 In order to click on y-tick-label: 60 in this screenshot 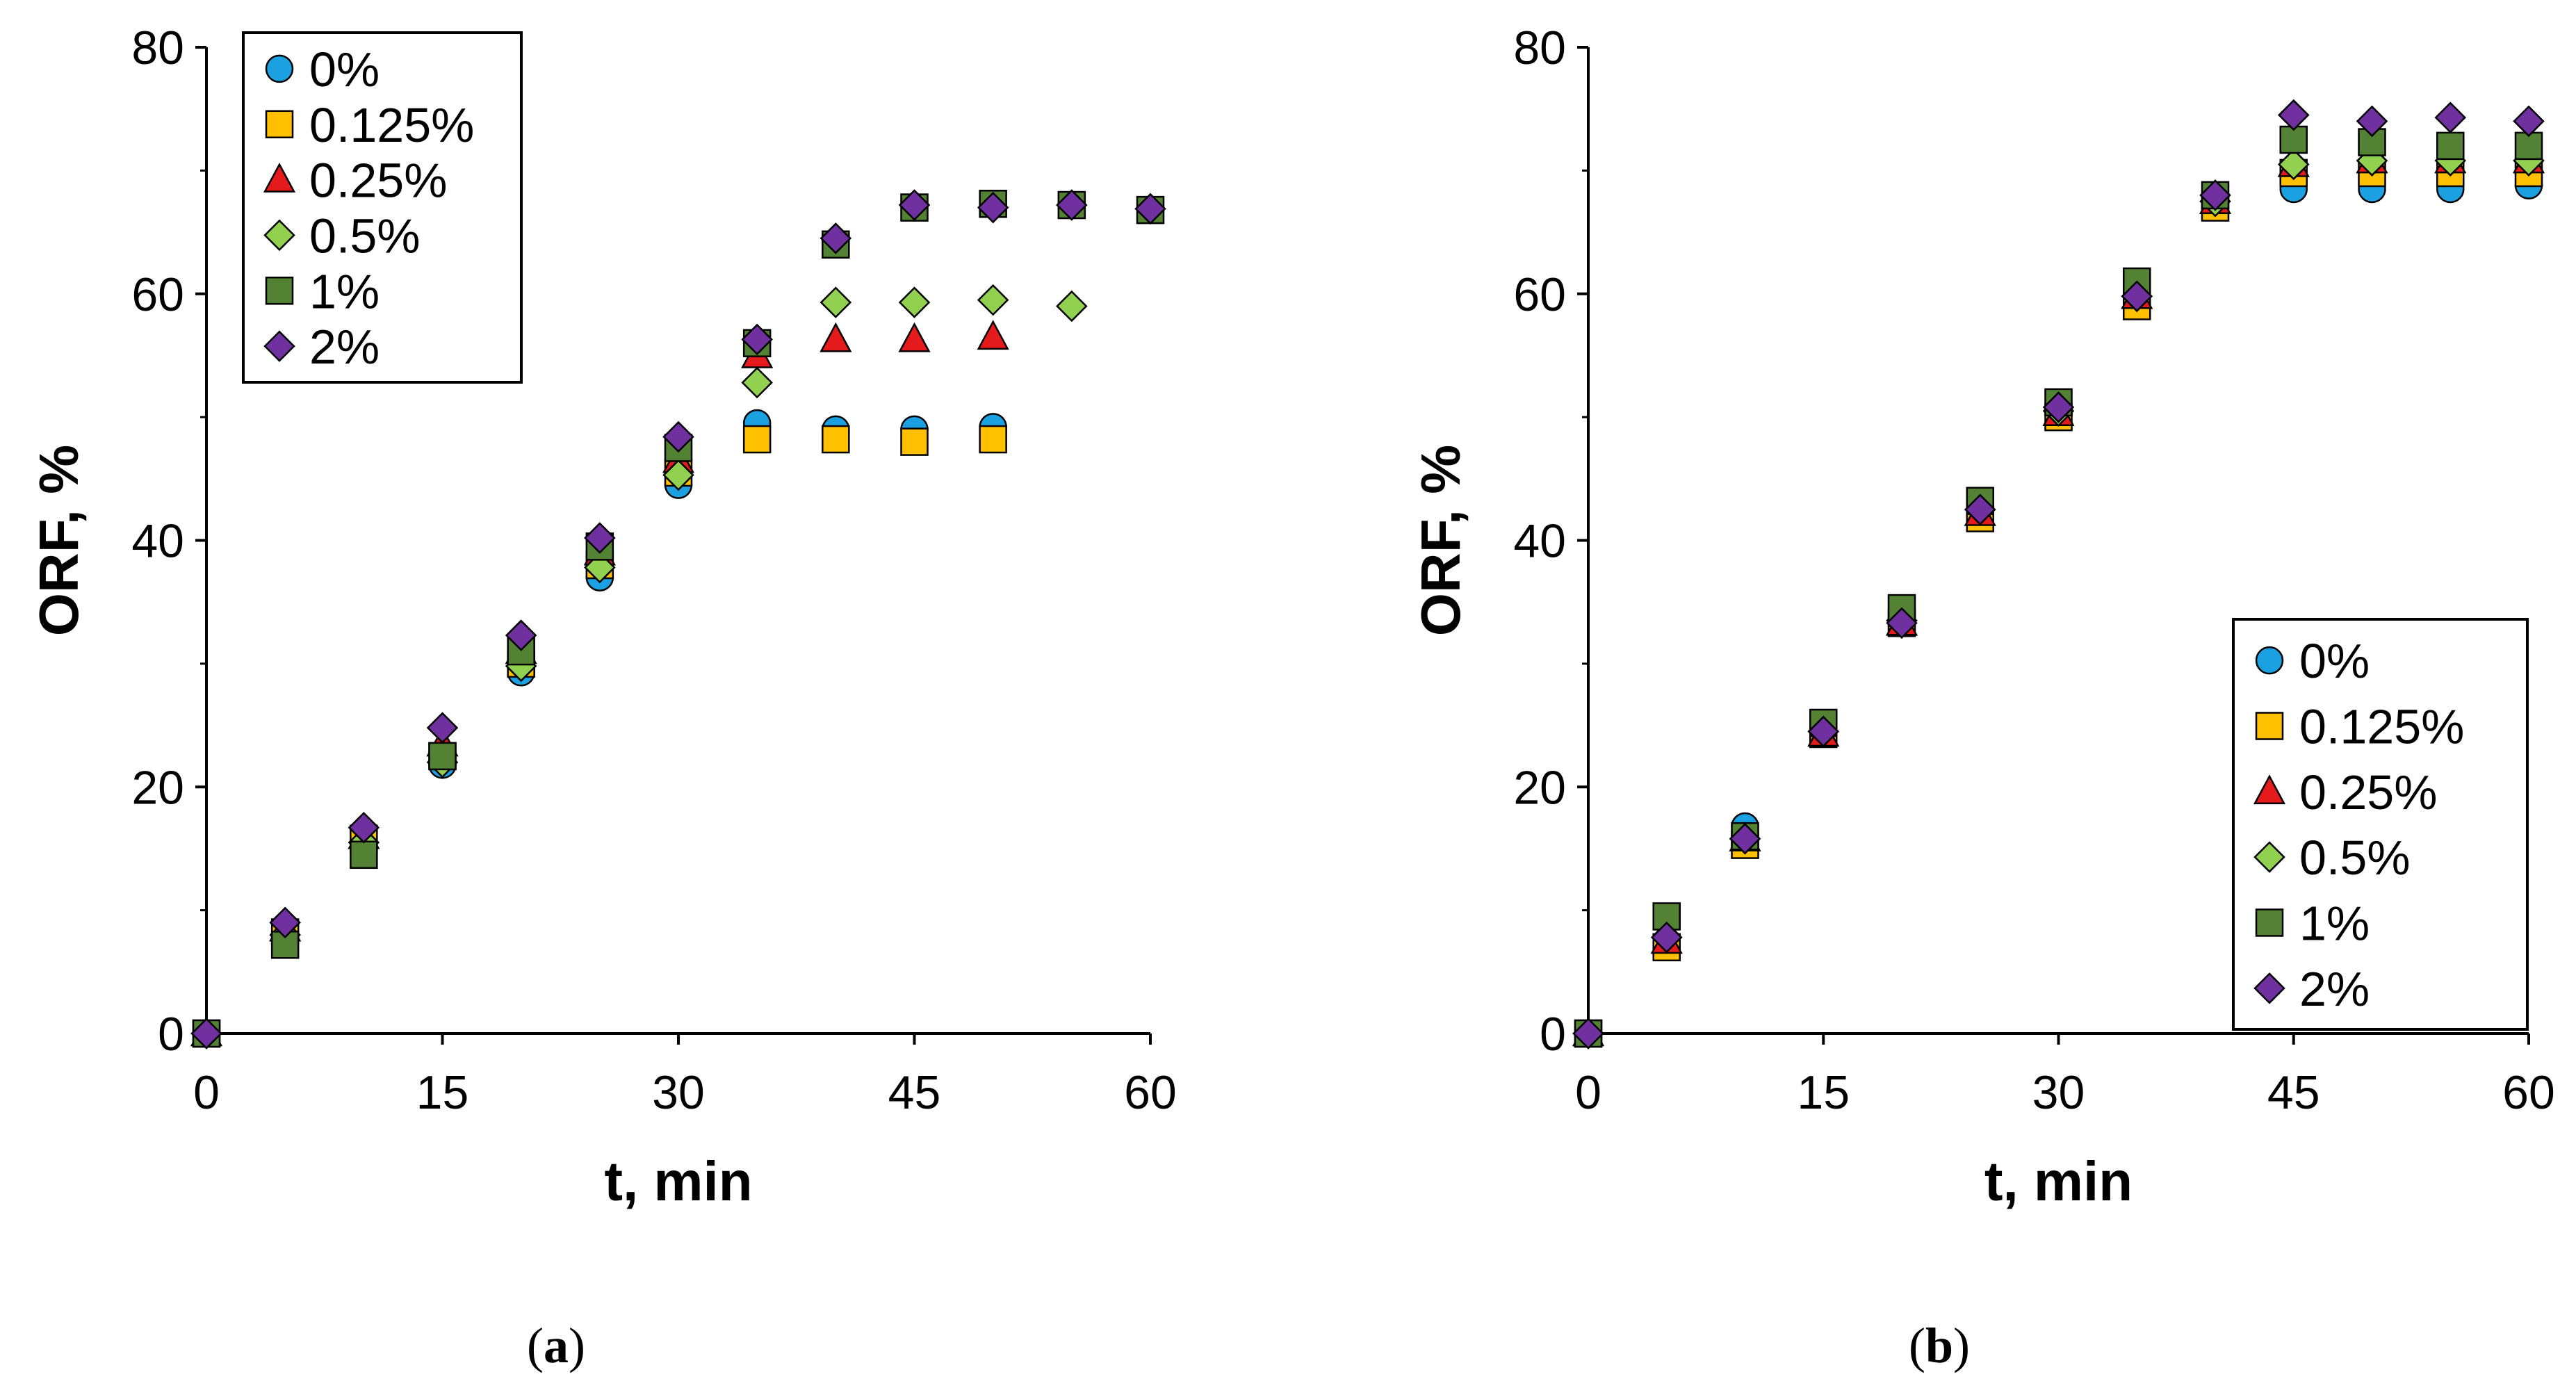, I will do `click(1539, 295)`.